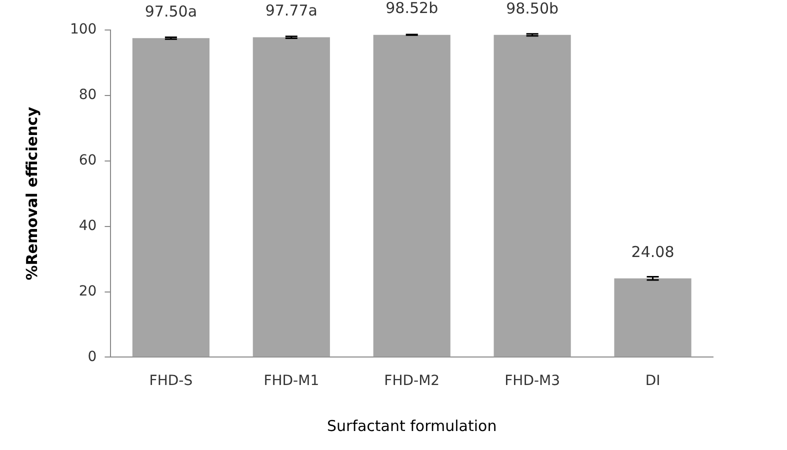 This screenshot has height=450, width=787. I want to click on x-axis-title: Surfactant formulation, so click(412, 425).